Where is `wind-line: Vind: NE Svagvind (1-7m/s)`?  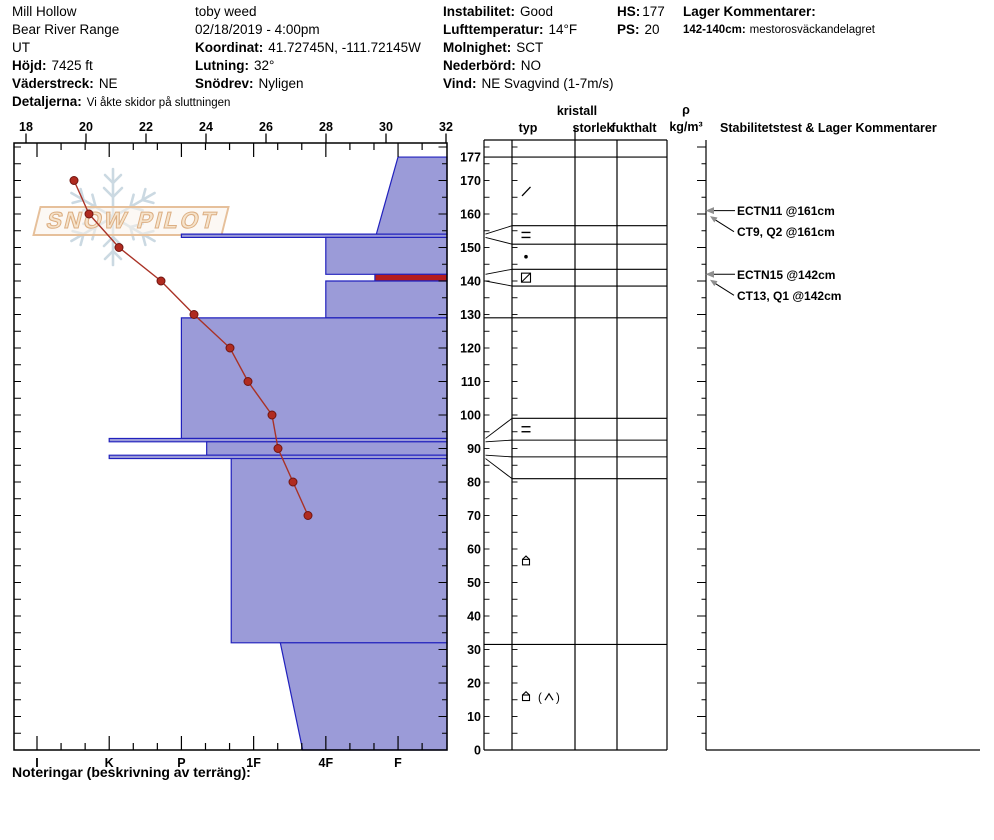 wind-line: Vind: NE Svagvind (1-7m/s) is located at coordinates (528, 84).